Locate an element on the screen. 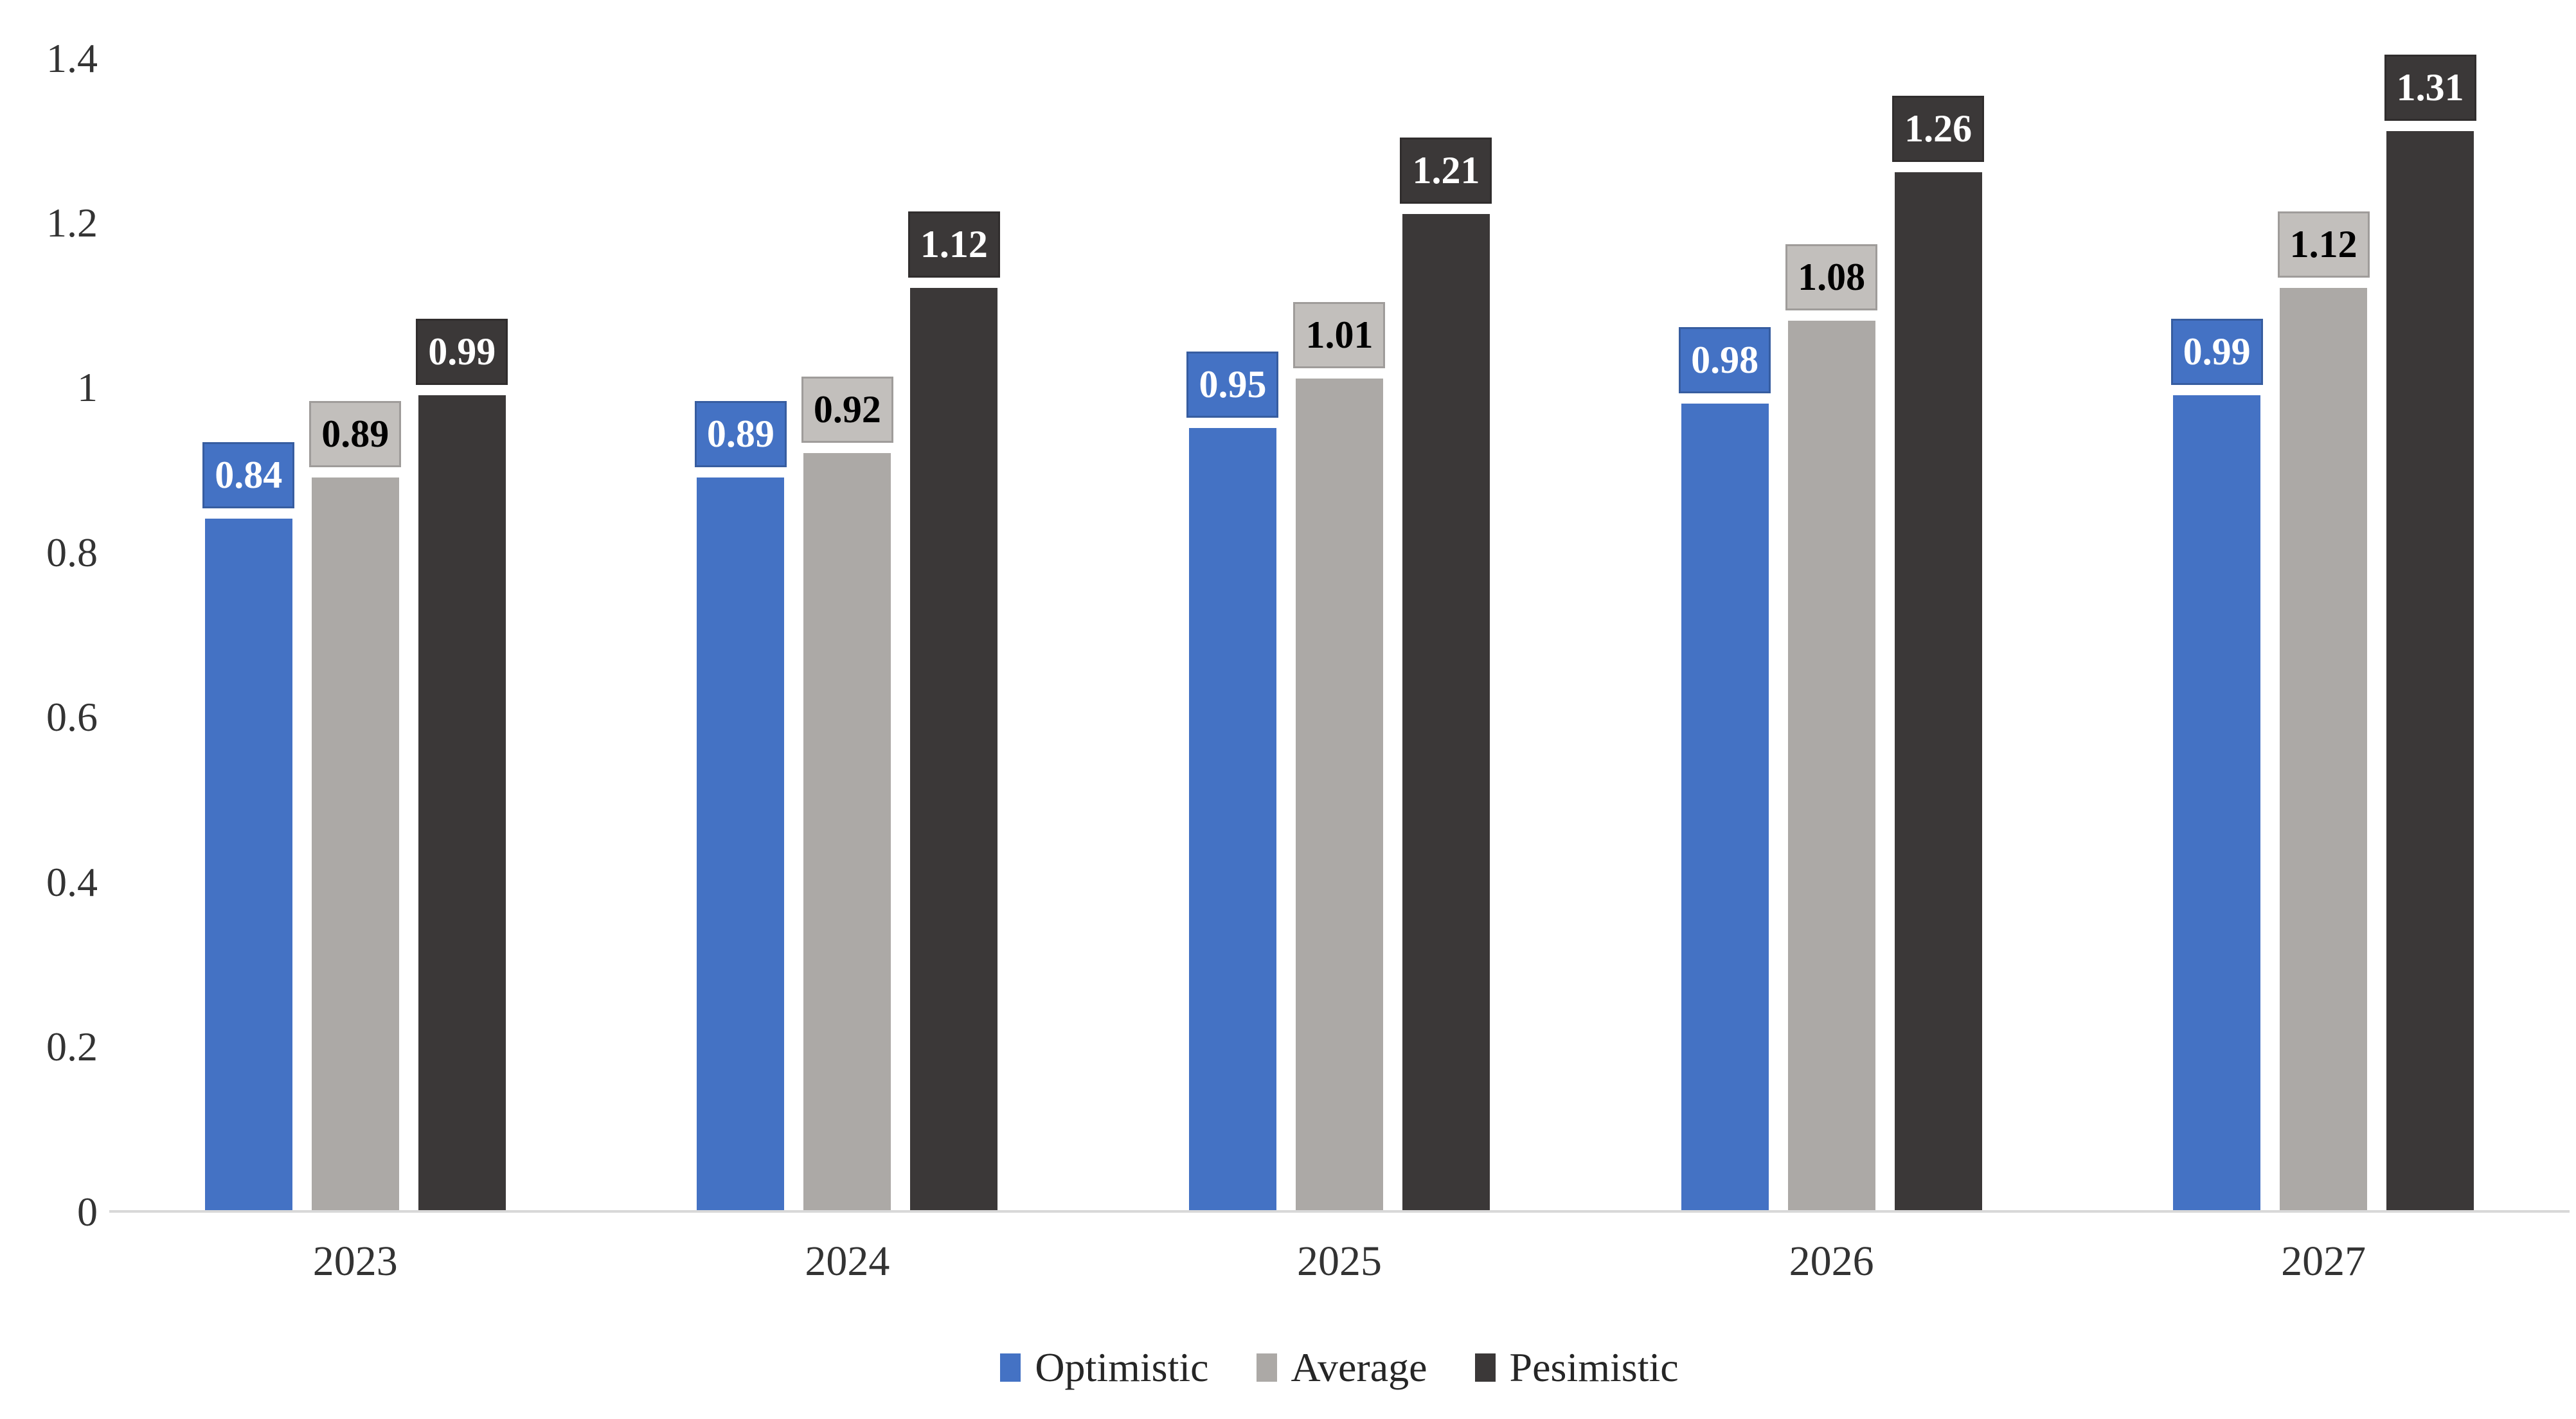 Image resolution: width=2576 pixels, height=1419 pixels. legend-item-average: Average is located at coordinates (1341, 1367).